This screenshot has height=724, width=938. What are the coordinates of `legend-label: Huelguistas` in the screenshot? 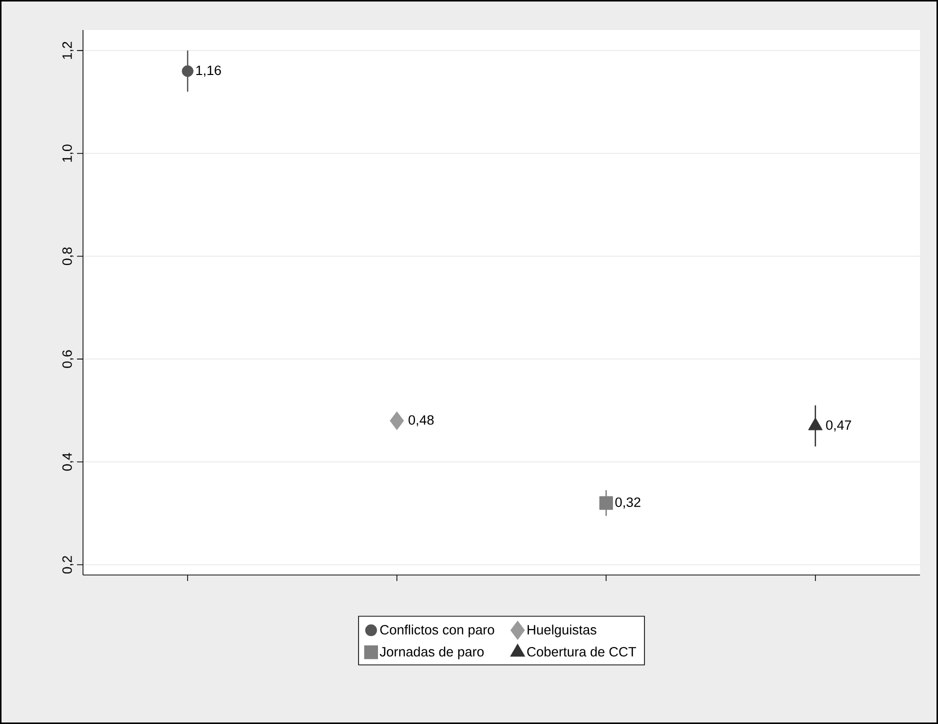 It's located at (562, 631).